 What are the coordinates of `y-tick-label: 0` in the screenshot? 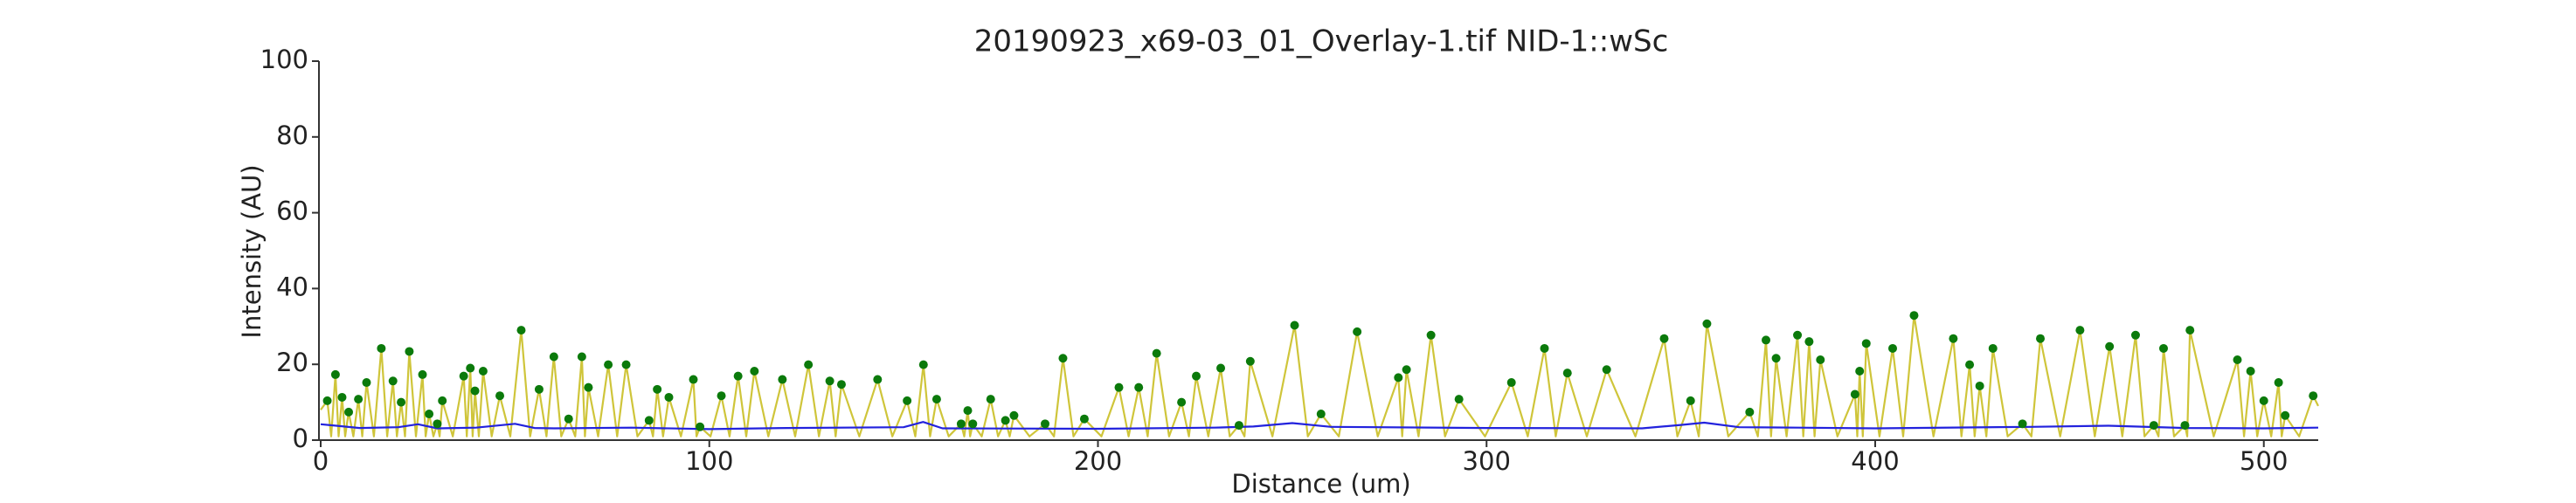 It's located at (300, 438).